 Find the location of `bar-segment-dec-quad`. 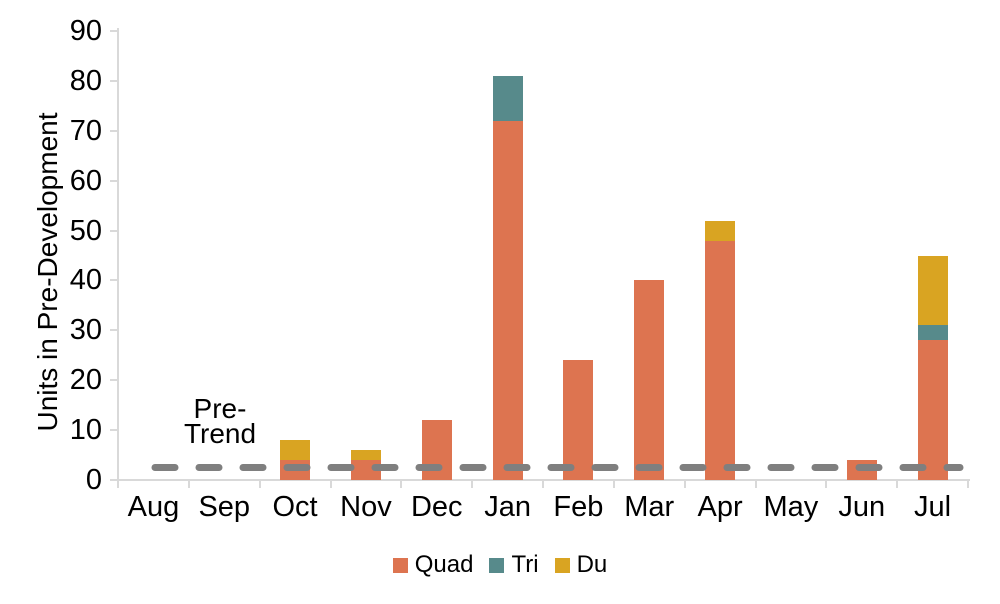

bar-segment-dec-quad is located at coordinates (436, 450).